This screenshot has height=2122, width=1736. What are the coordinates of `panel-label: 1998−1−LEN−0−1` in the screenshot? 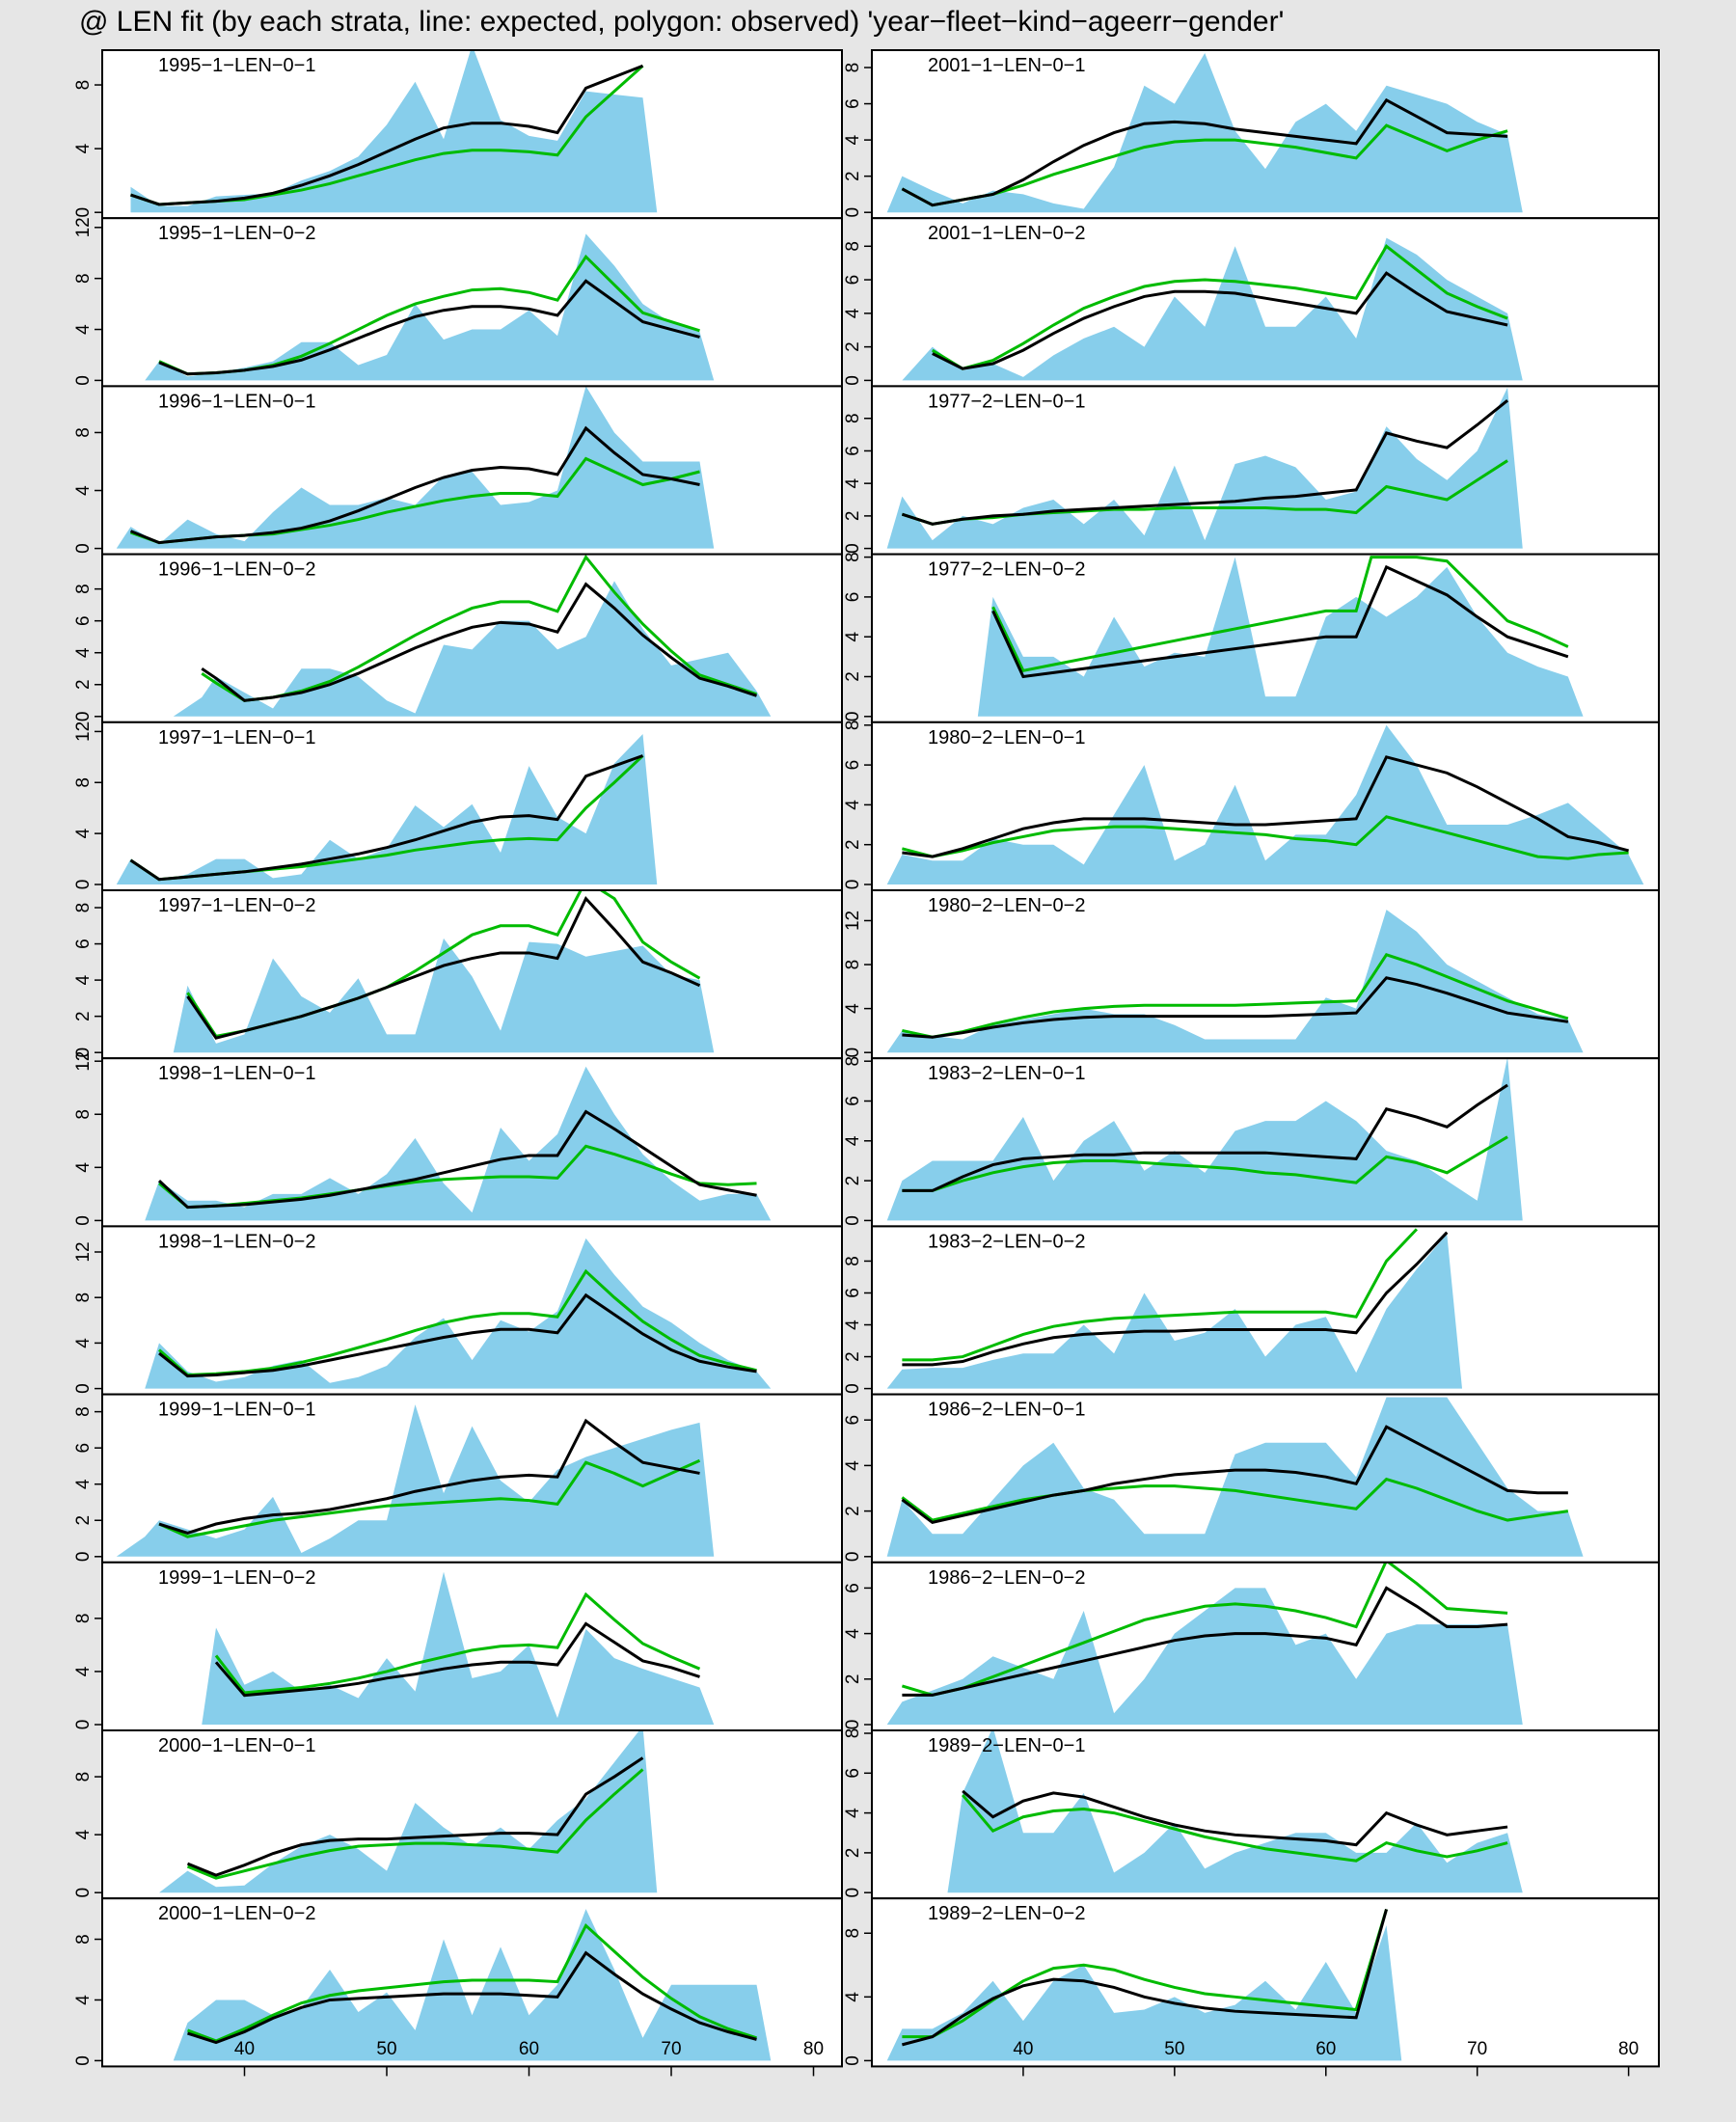 It's located at (237, 1074).